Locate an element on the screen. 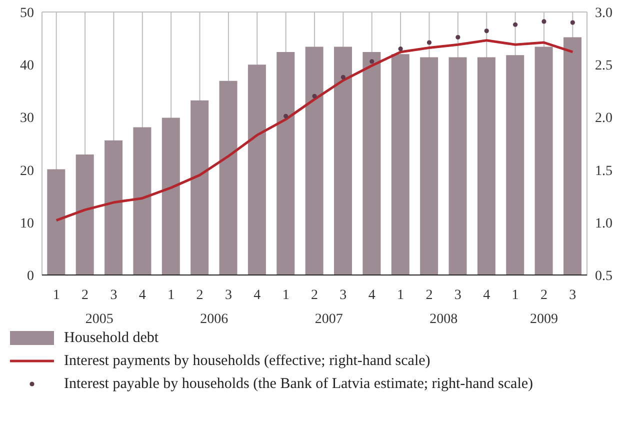 This screenshot has height=423, width=623. y-tick-label: 0 is located at coordinates (30, 276).